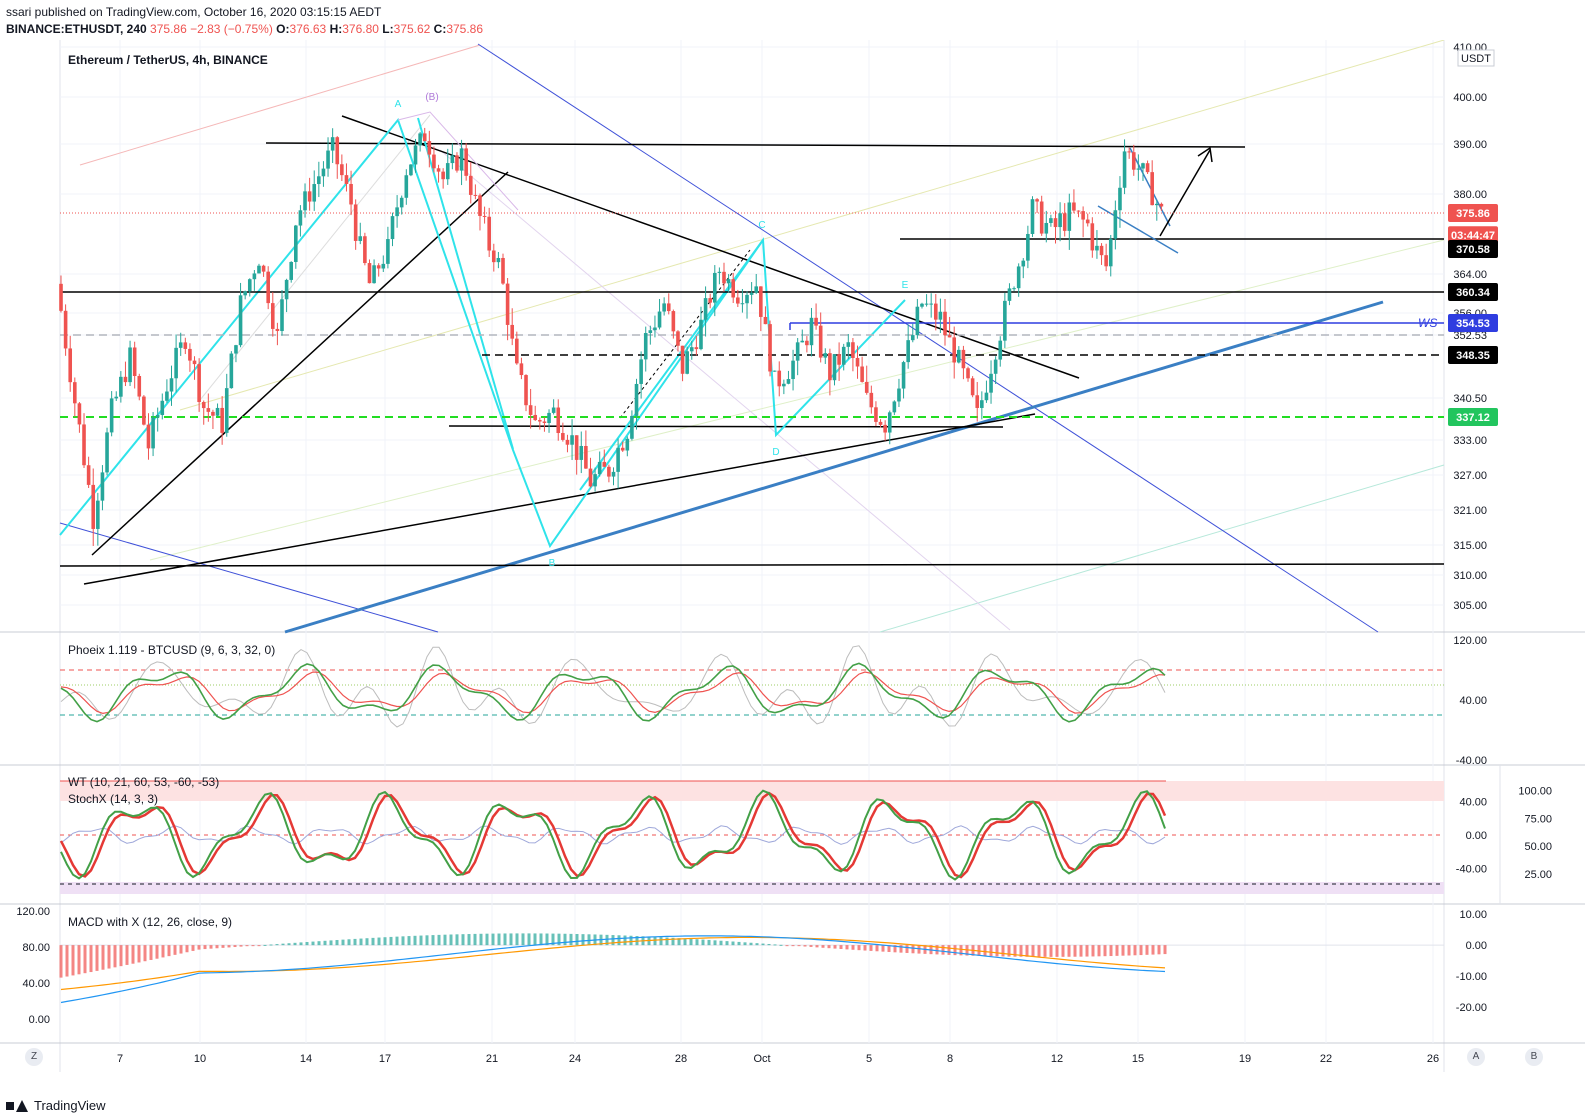  I want to click on price-tag-4: 354.53, so click(1473, 324).